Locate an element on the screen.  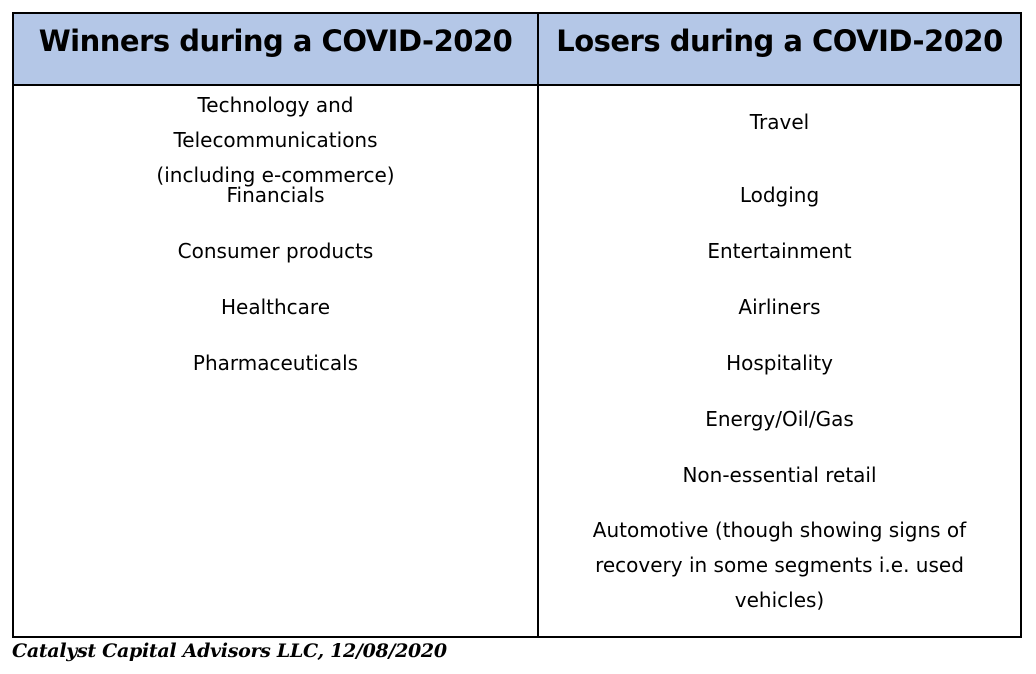
loser-item-lodging: Lodging is located at coordinates (779, 195).